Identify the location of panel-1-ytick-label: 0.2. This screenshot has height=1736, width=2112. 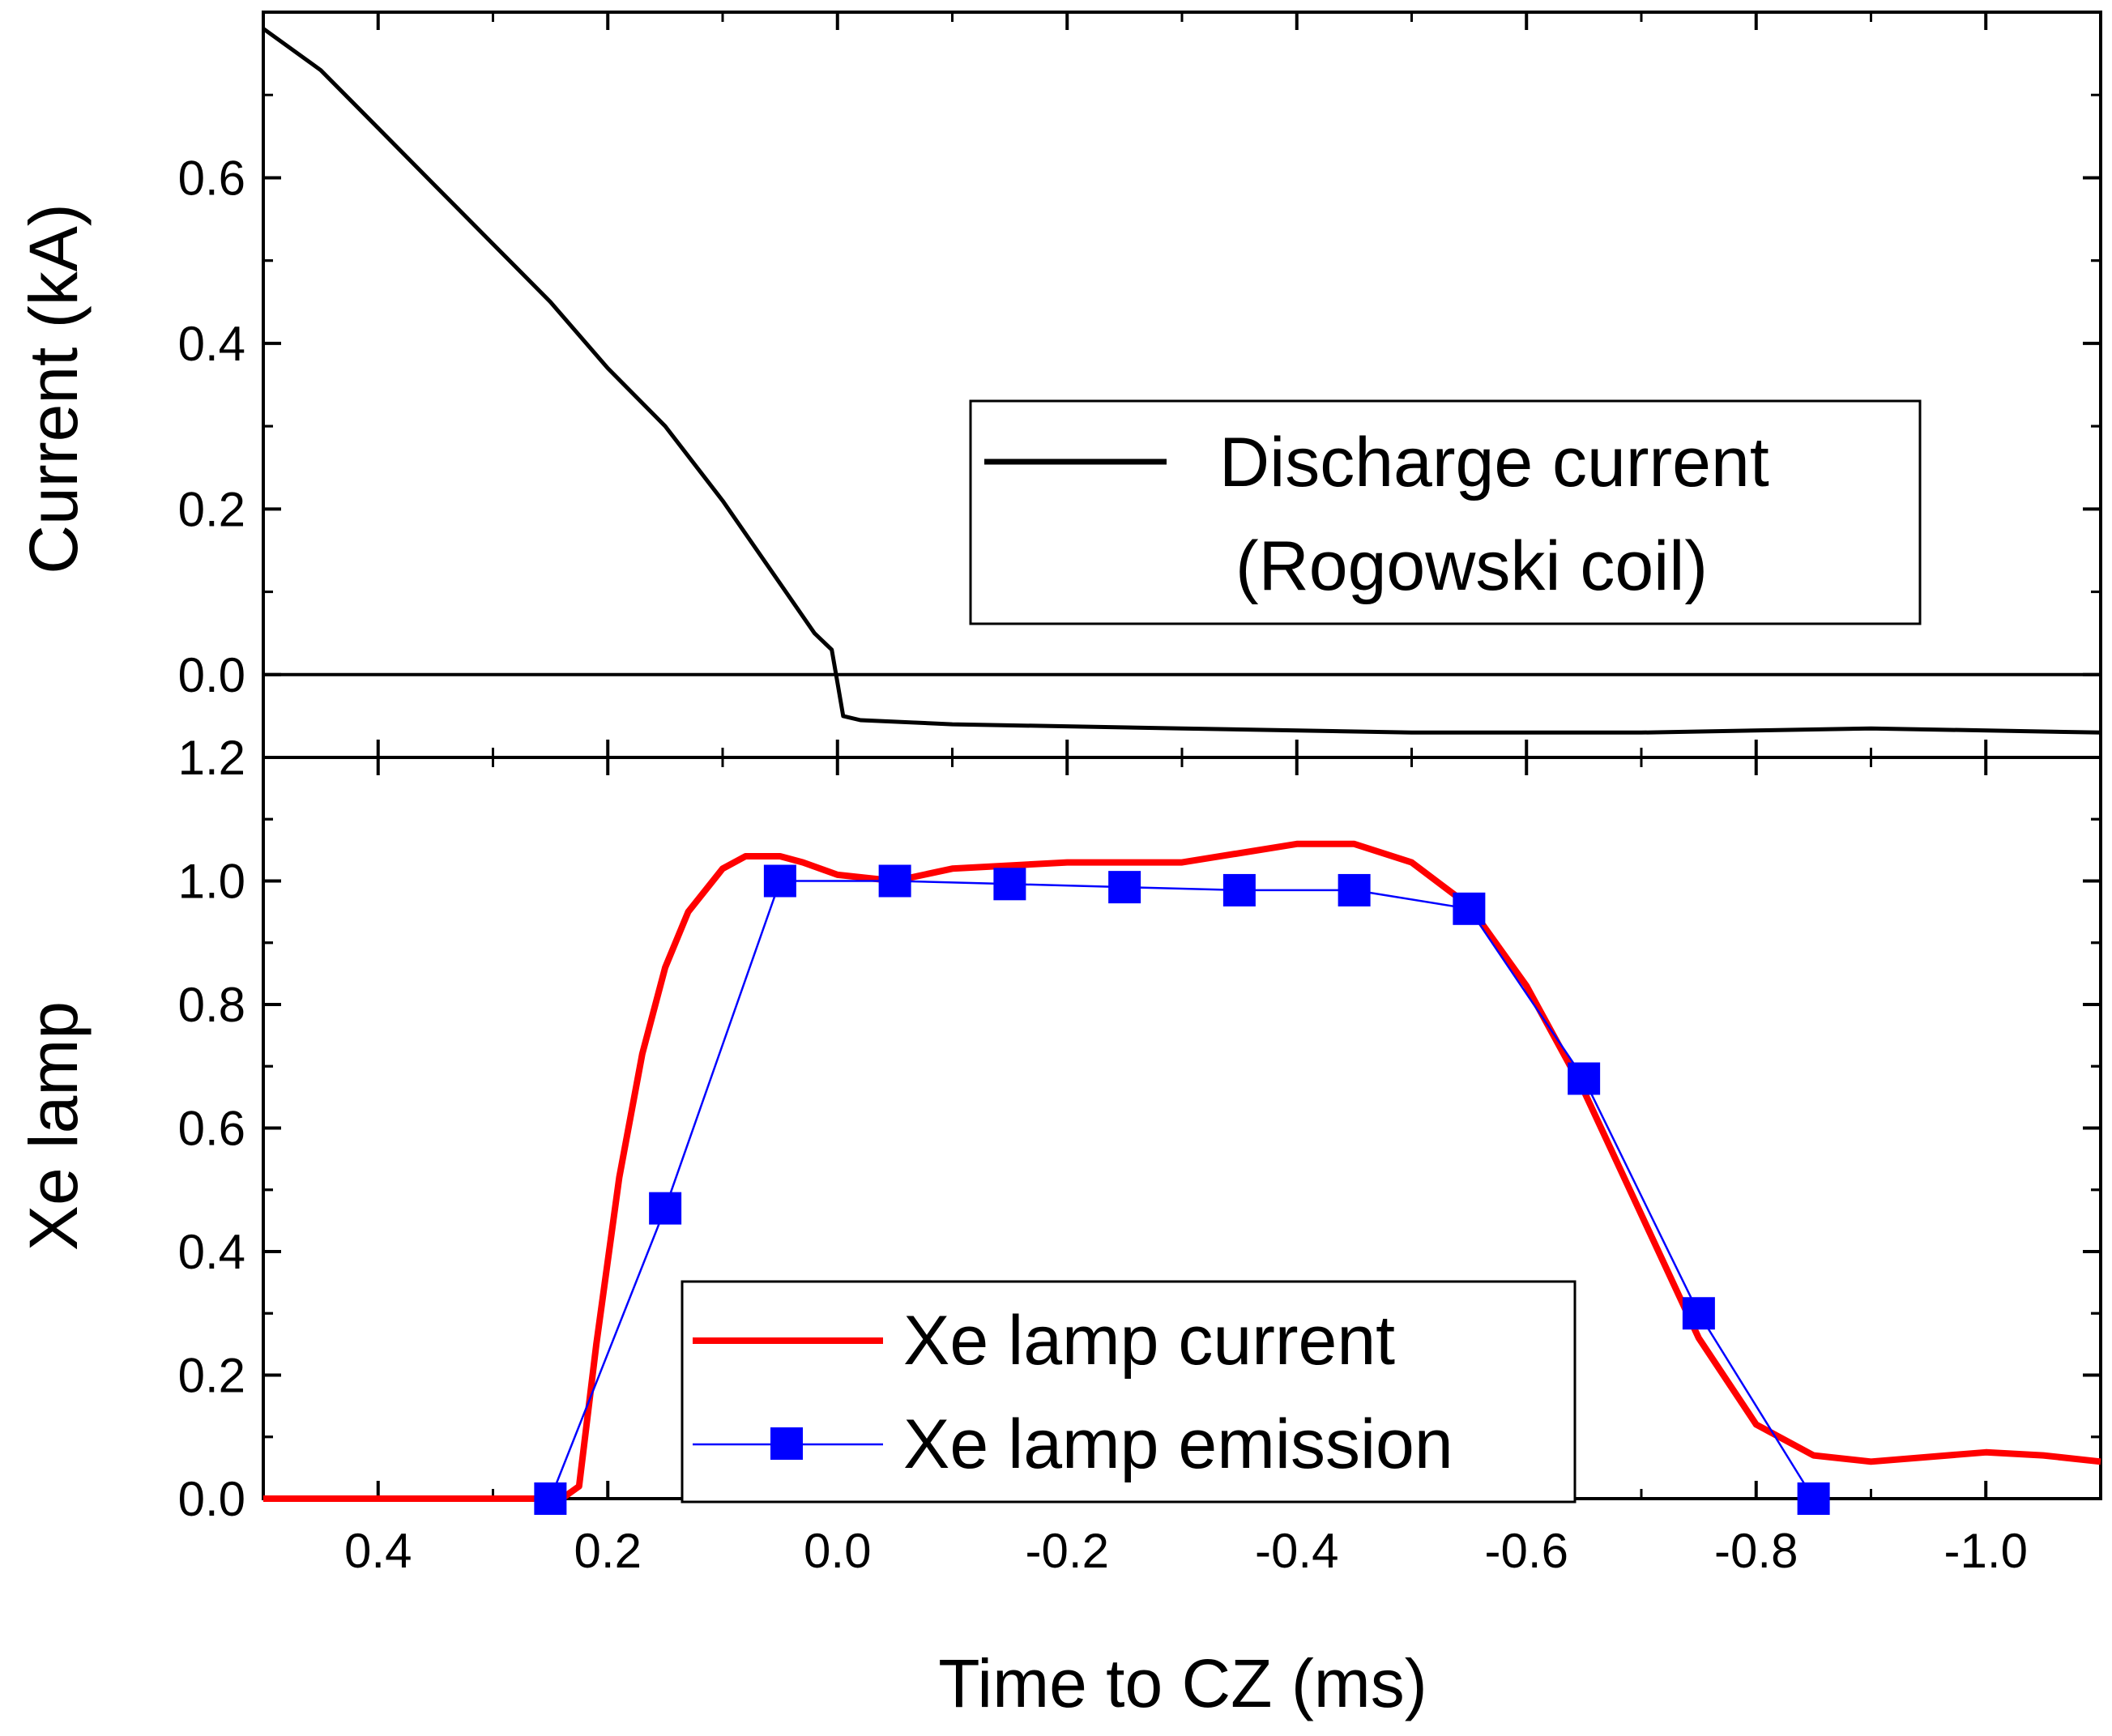
(211, 509).